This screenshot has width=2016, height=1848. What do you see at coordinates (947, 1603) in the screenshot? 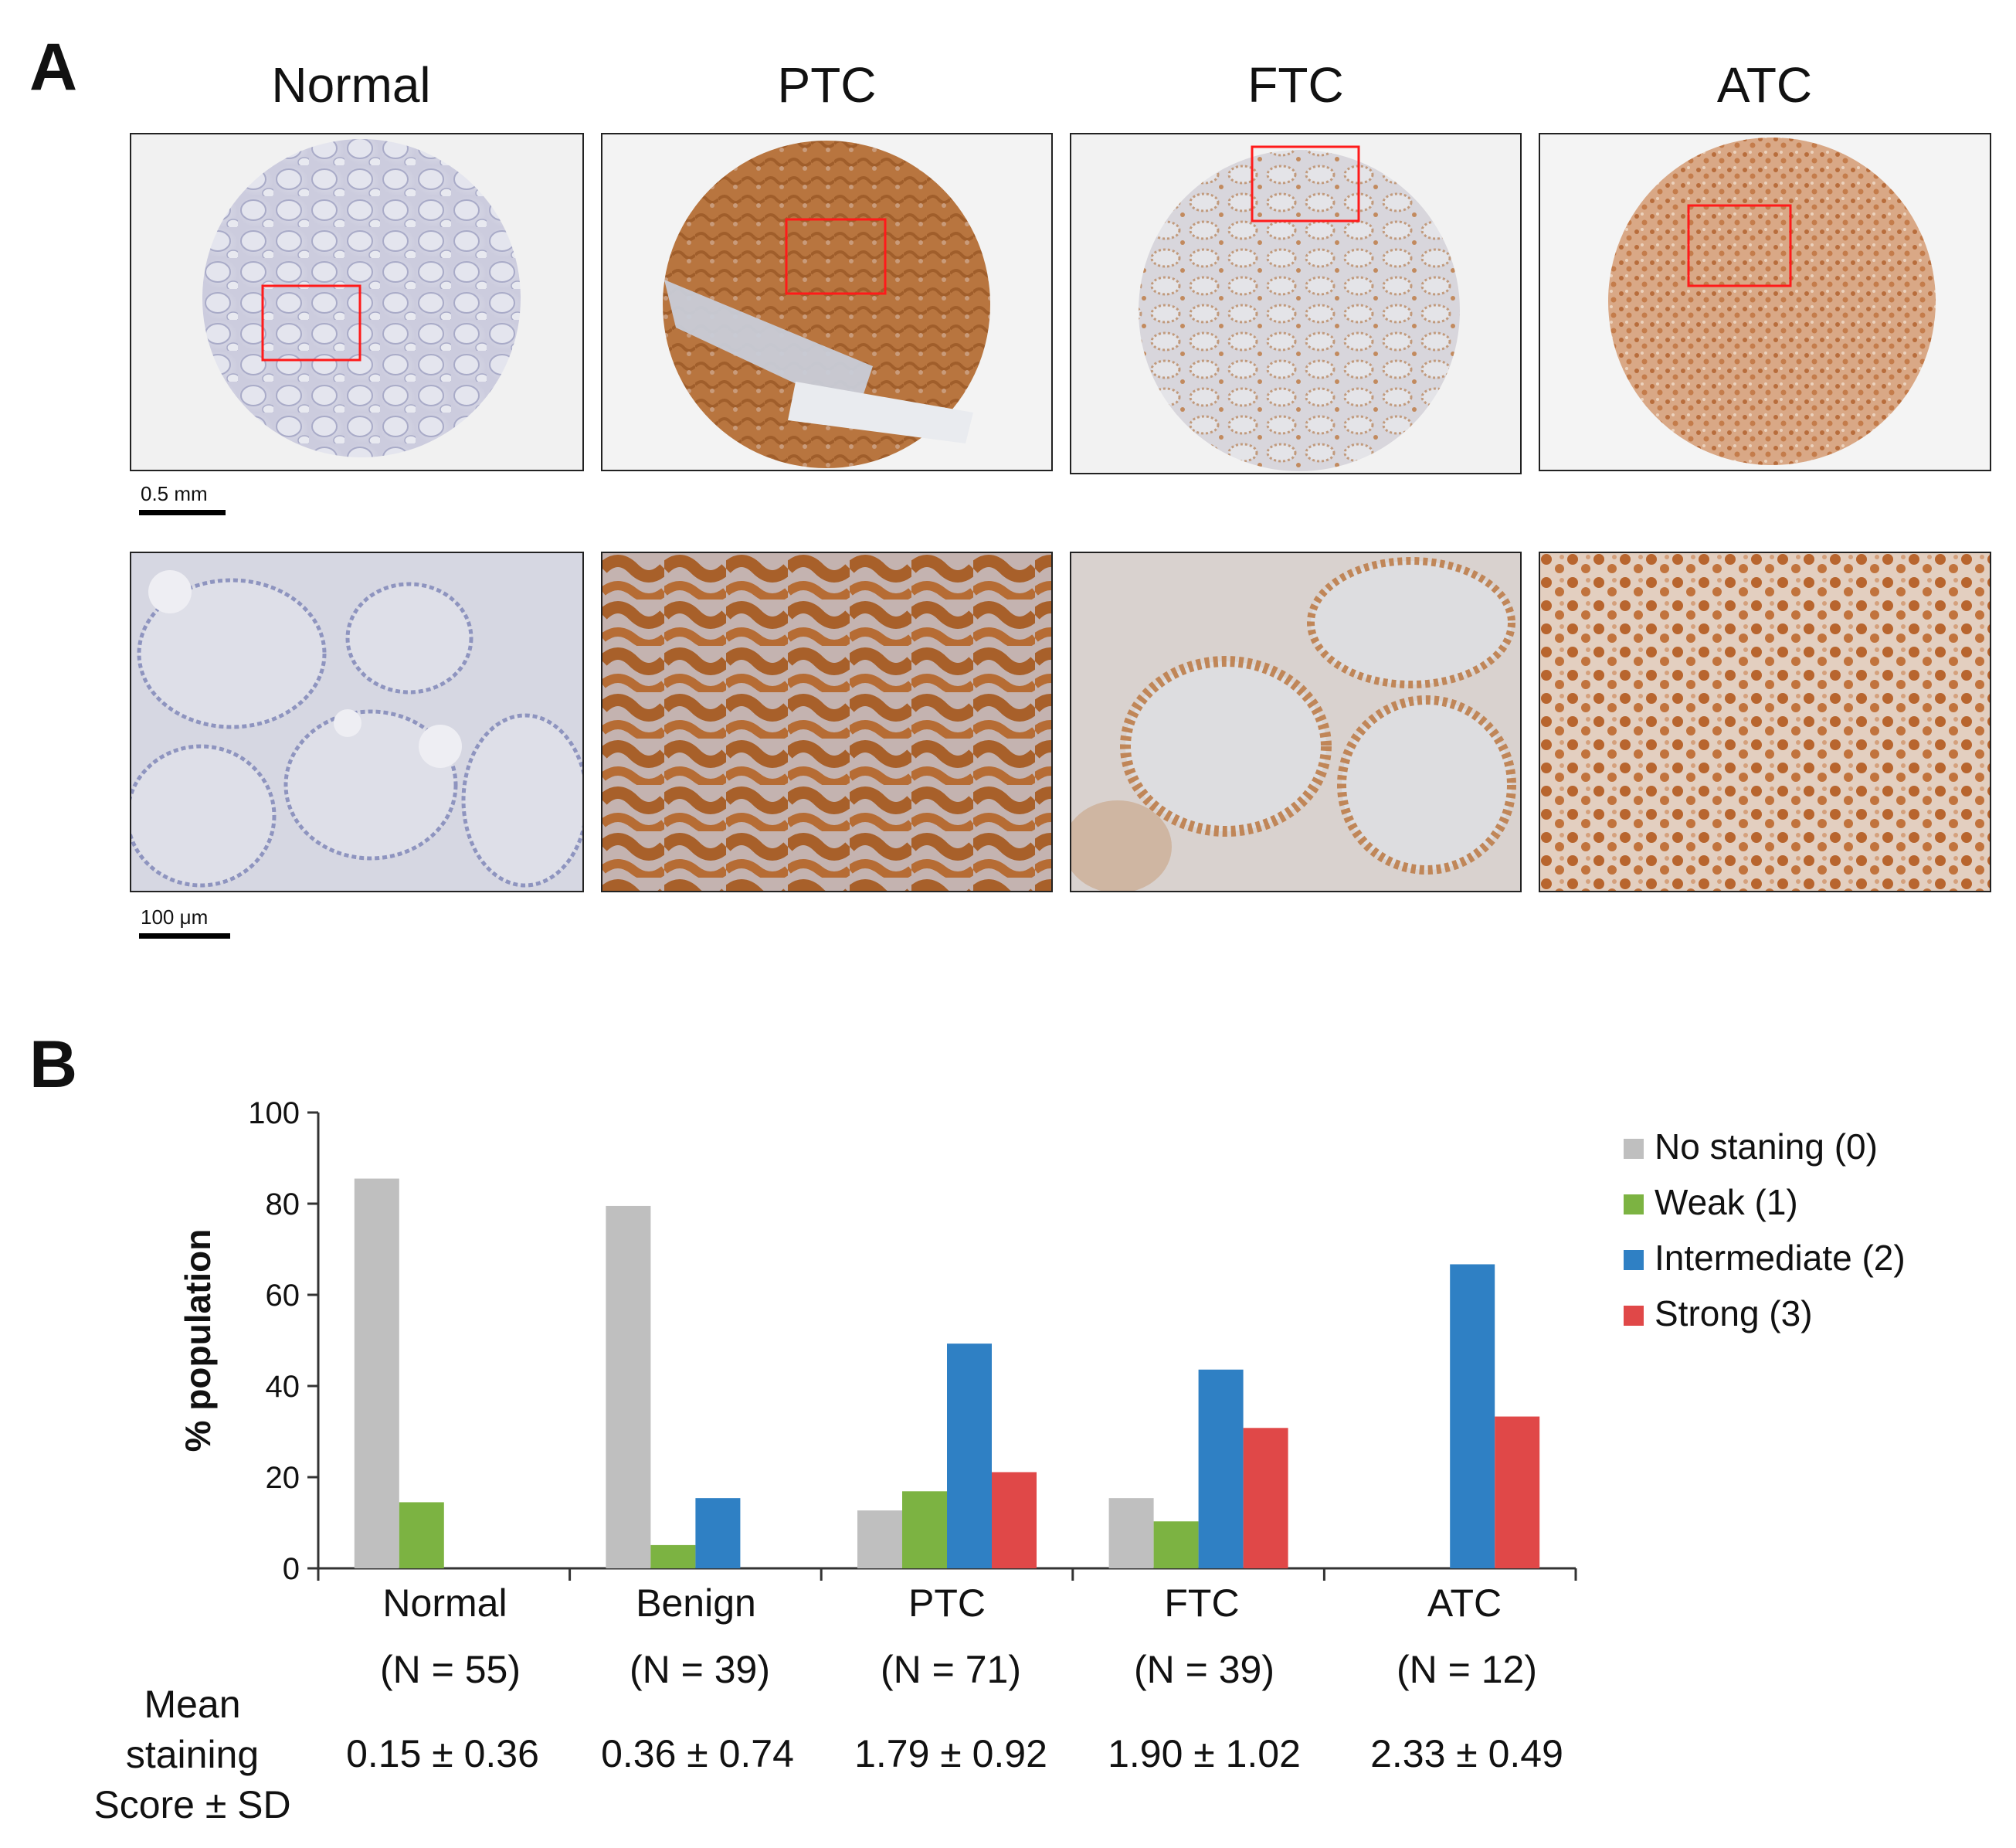
I see `category-label-ptc: PTC` at bounding box center [947, 1603].